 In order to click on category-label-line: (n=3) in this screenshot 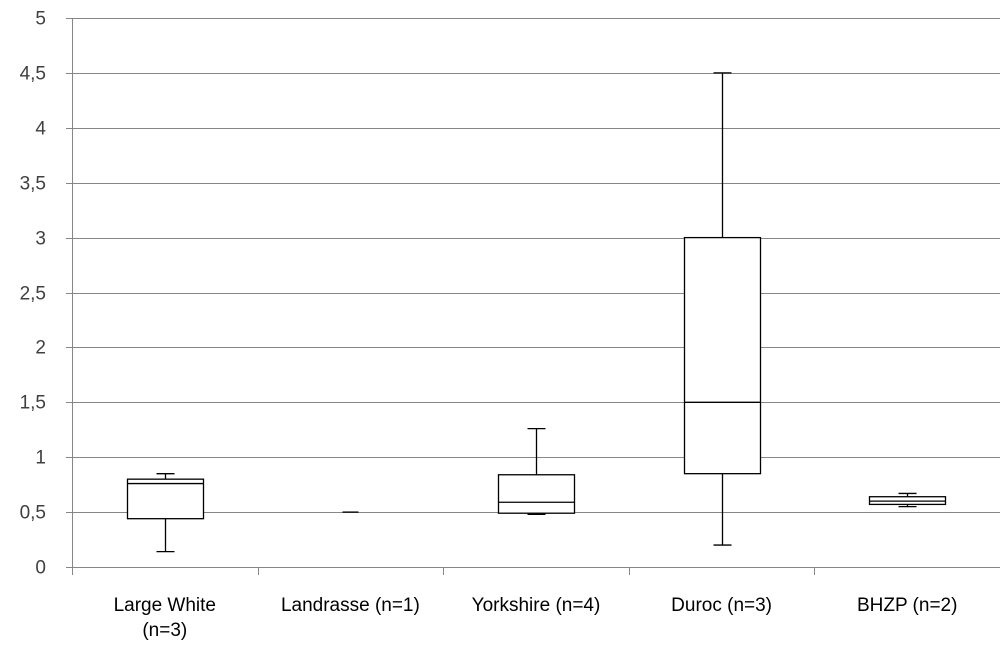, I will do `click(164, 630)`.